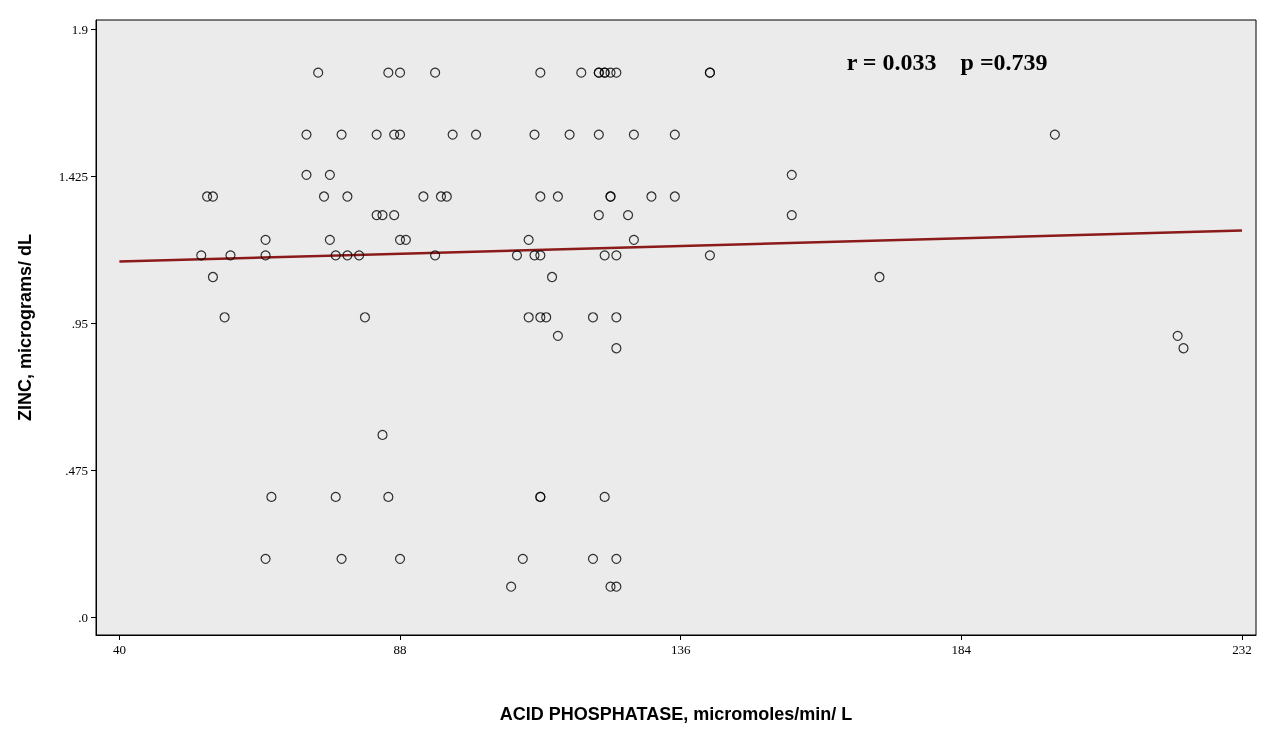  Describe the element at coordinates (73, 176) in the screenshot. I see `y-tick-label: 1.425` at that location.